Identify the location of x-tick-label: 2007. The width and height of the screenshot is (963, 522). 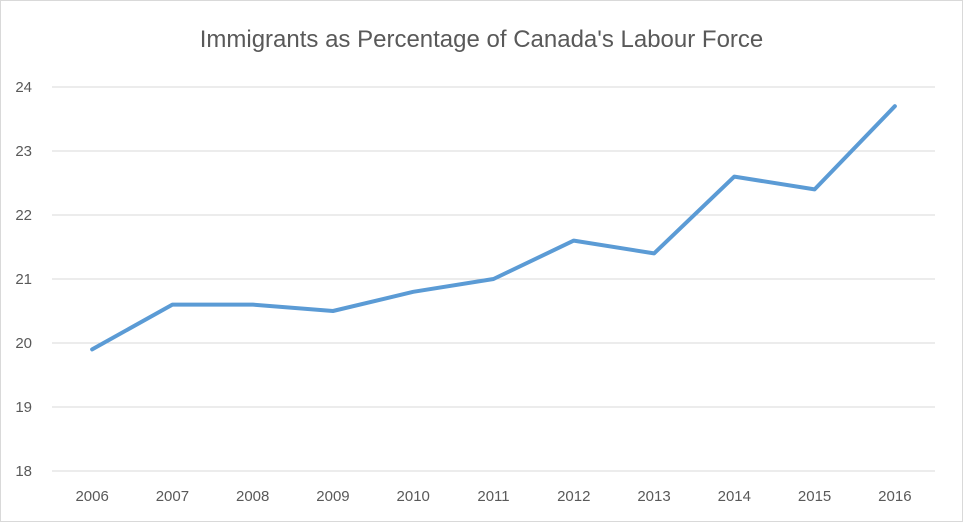
(172, 496).